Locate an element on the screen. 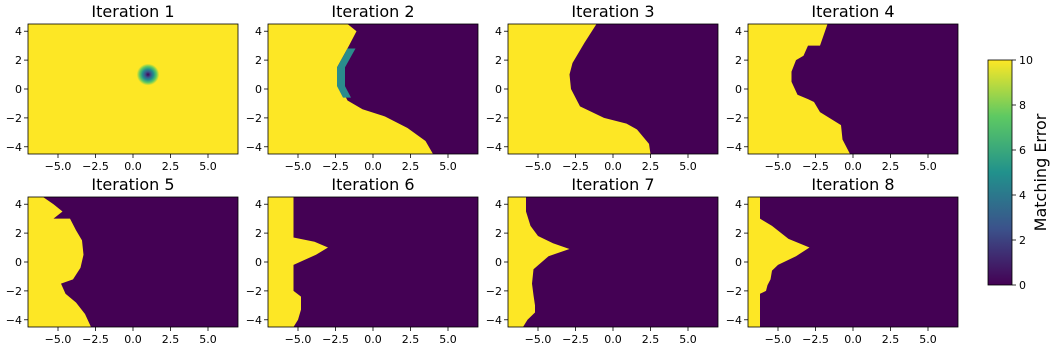 The height and width of the screenshot is (355, 1052). colorbar-tick-label: 2 is located at coordinates (1022, 240).